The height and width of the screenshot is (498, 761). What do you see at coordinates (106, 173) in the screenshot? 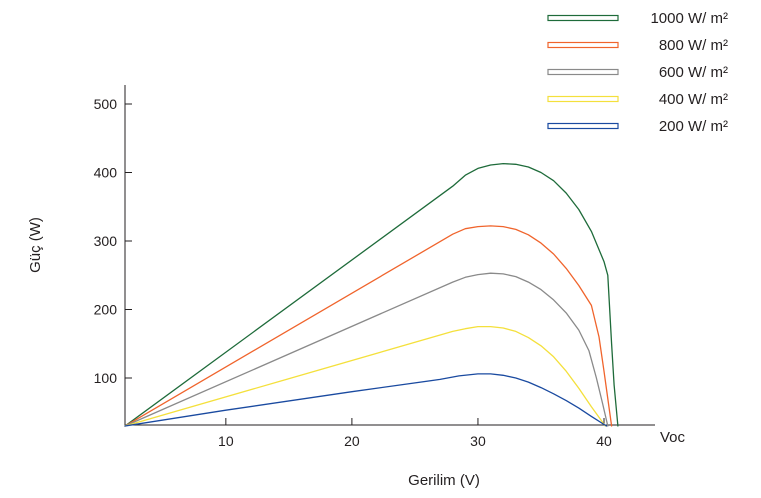
I see `y-tick-label: 400` at bounding box center [106, 173].